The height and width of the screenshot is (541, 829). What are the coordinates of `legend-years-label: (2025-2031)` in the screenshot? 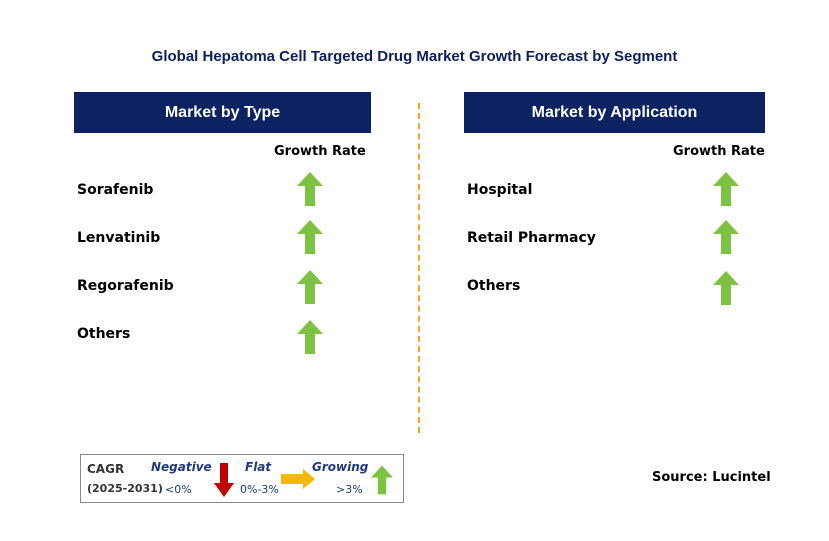 It's located at (125, 488).